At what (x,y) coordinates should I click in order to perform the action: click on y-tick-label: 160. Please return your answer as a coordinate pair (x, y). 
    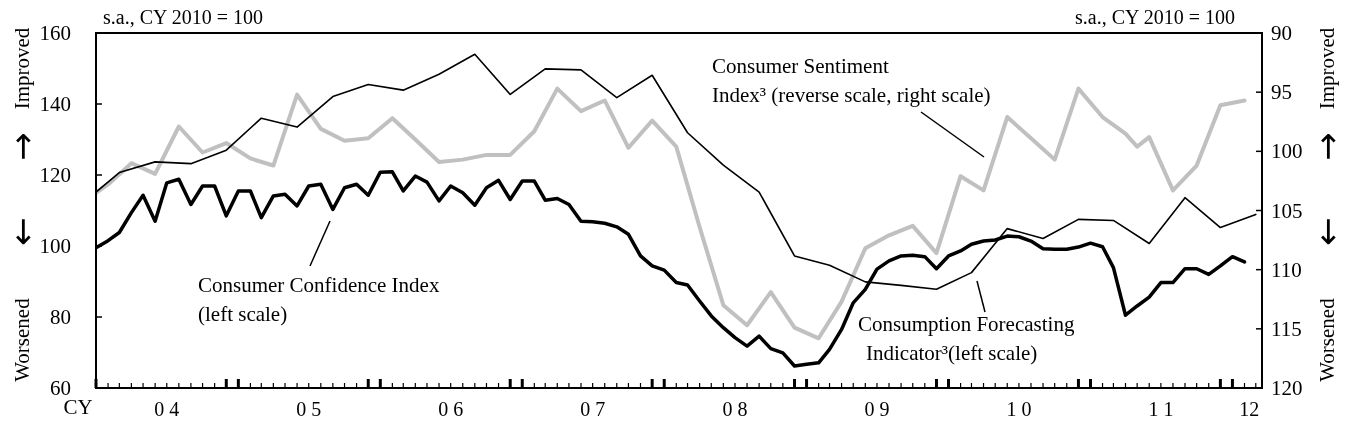
    Looking at the image, I should click on (55, 33).